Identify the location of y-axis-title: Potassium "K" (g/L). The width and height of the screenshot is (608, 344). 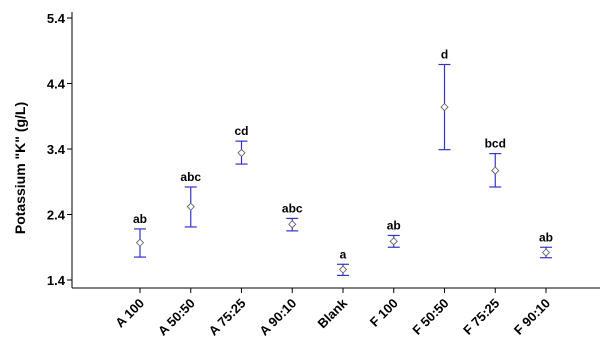
(20, 168).